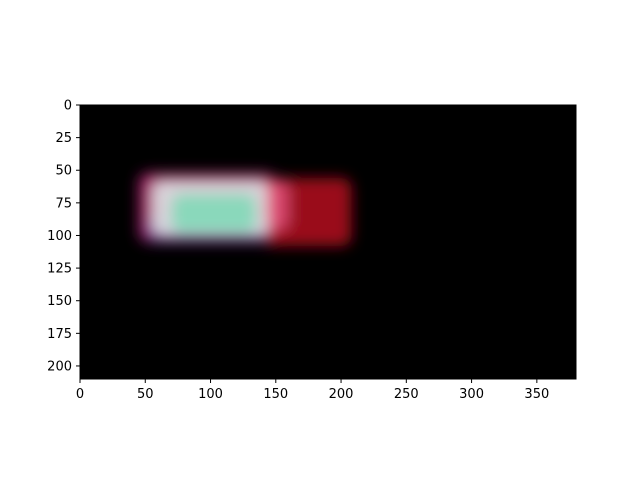 The width and height of the screenshot is (640, 480). Describe the element at coordinates (312, 390) in the screenshot. I see `x-axis: 0 50 100 150 200 250 300 350` at that location.